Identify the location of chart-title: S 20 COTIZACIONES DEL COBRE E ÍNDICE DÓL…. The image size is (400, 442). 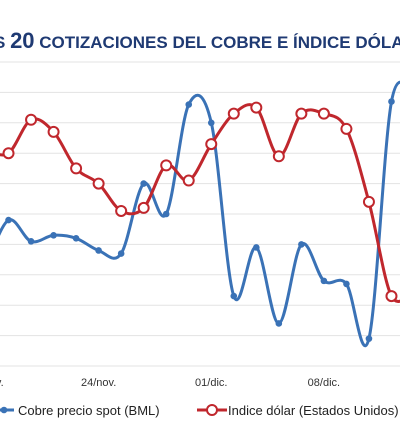
(200, 40).